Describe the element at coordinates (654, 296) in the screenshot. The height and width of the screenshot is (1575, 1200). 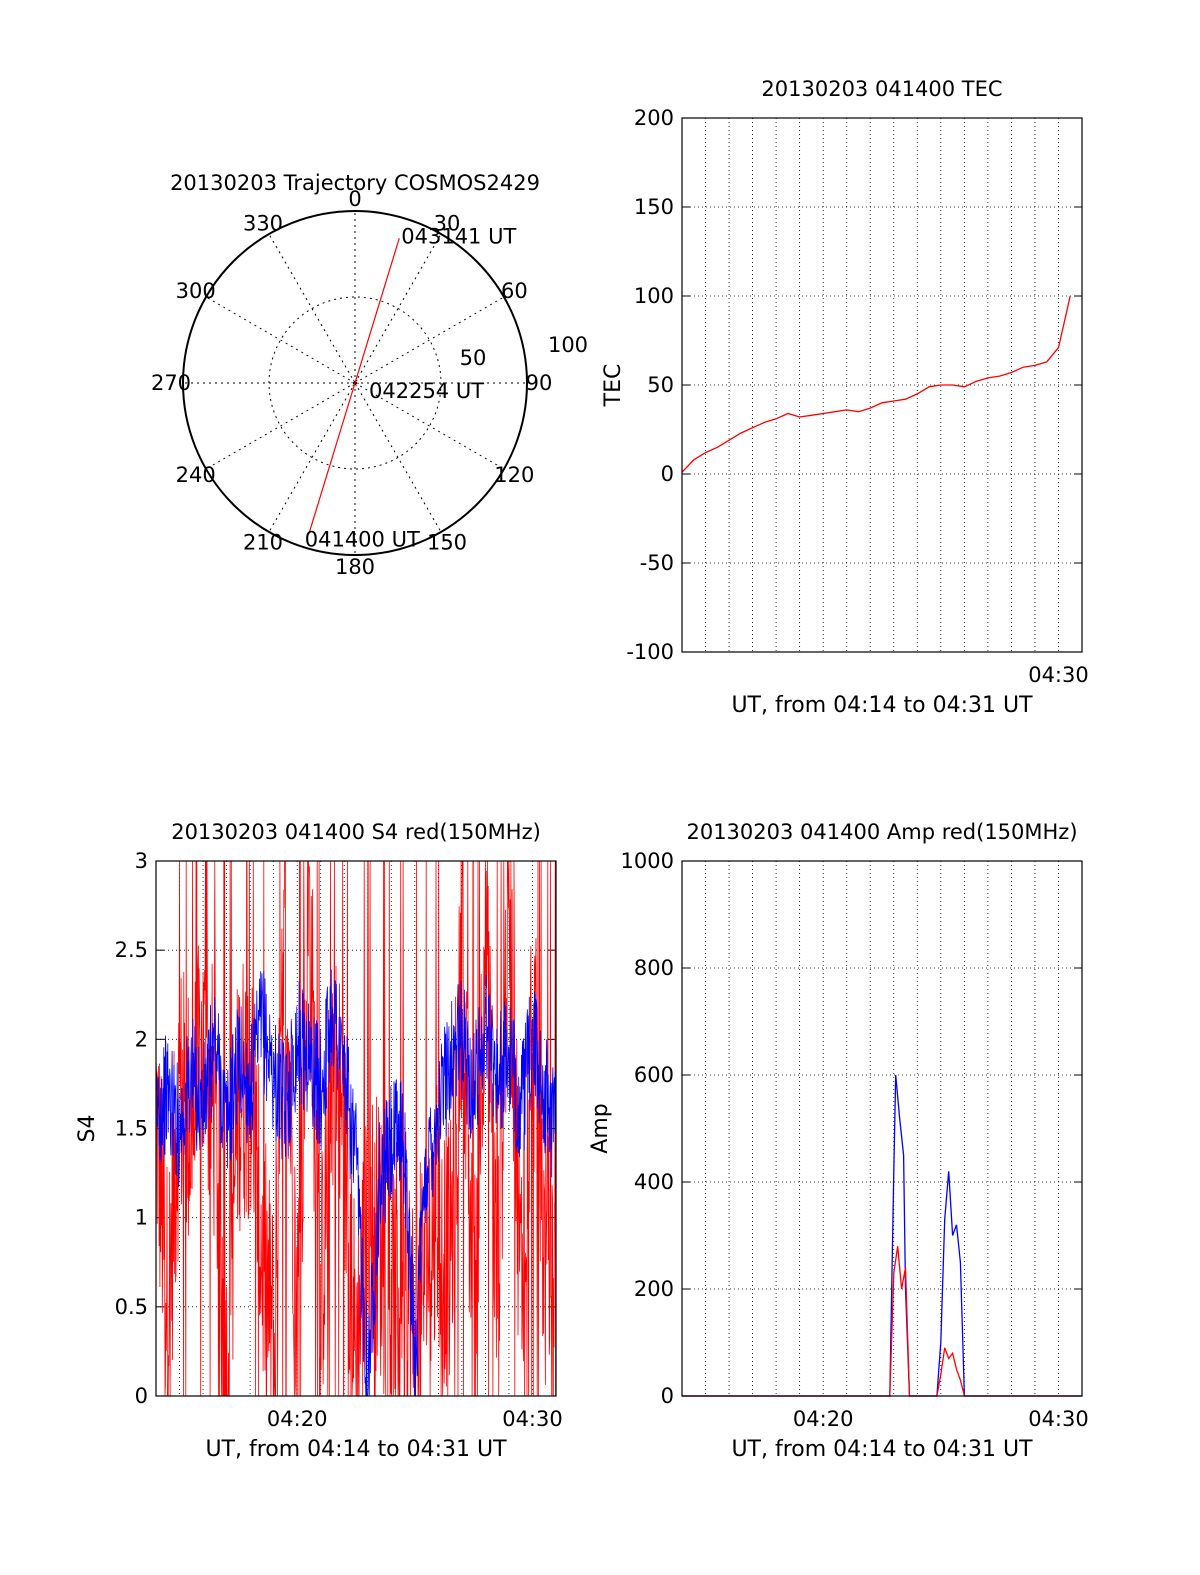
I see `y-tick-label: 100` at that location.